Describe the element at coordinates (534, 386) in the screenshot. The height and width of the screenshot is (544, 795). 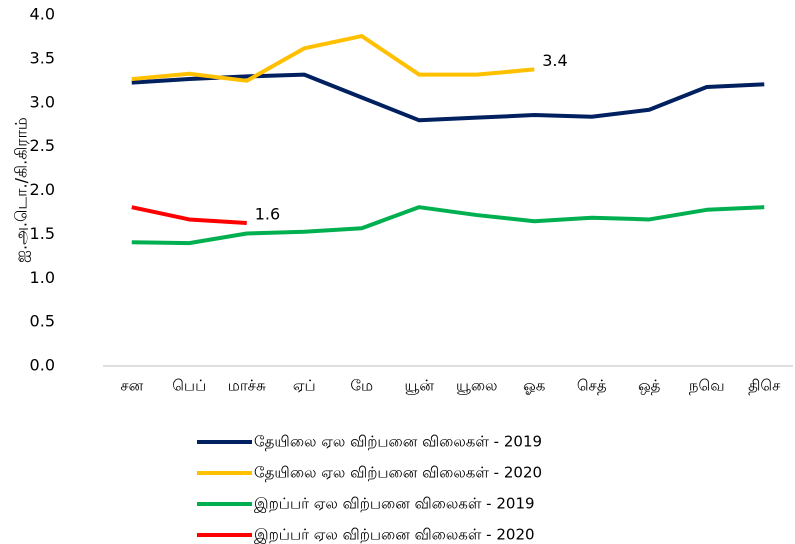
I see `x-tick-label: ஓக` at that location.